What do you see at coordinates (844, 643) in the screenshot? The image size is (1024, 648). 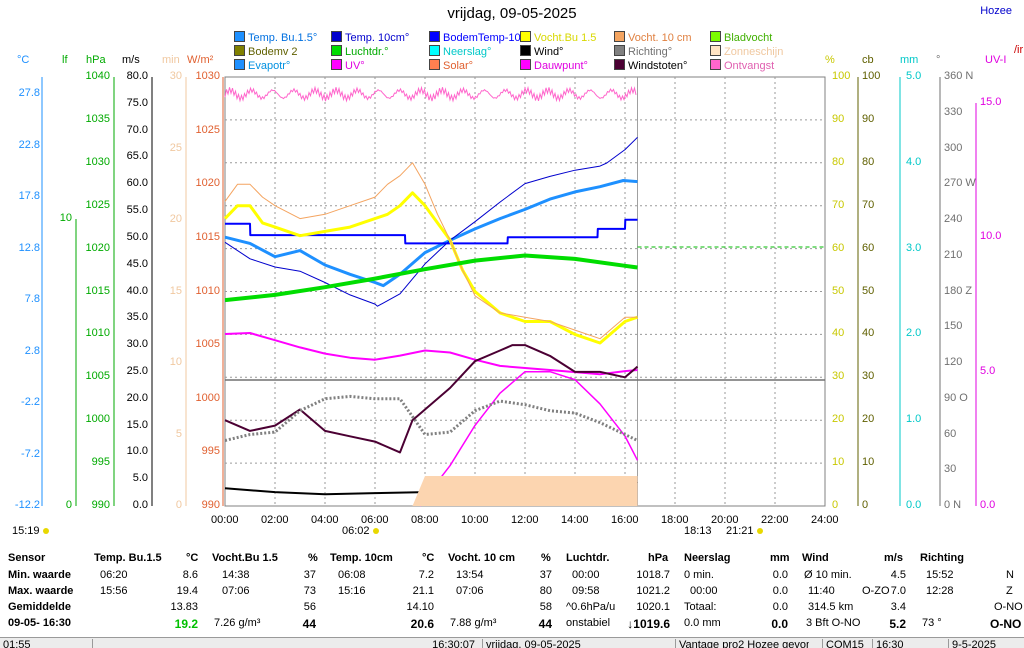 I see `status-port: COM15` at bounding box center [844, 643].